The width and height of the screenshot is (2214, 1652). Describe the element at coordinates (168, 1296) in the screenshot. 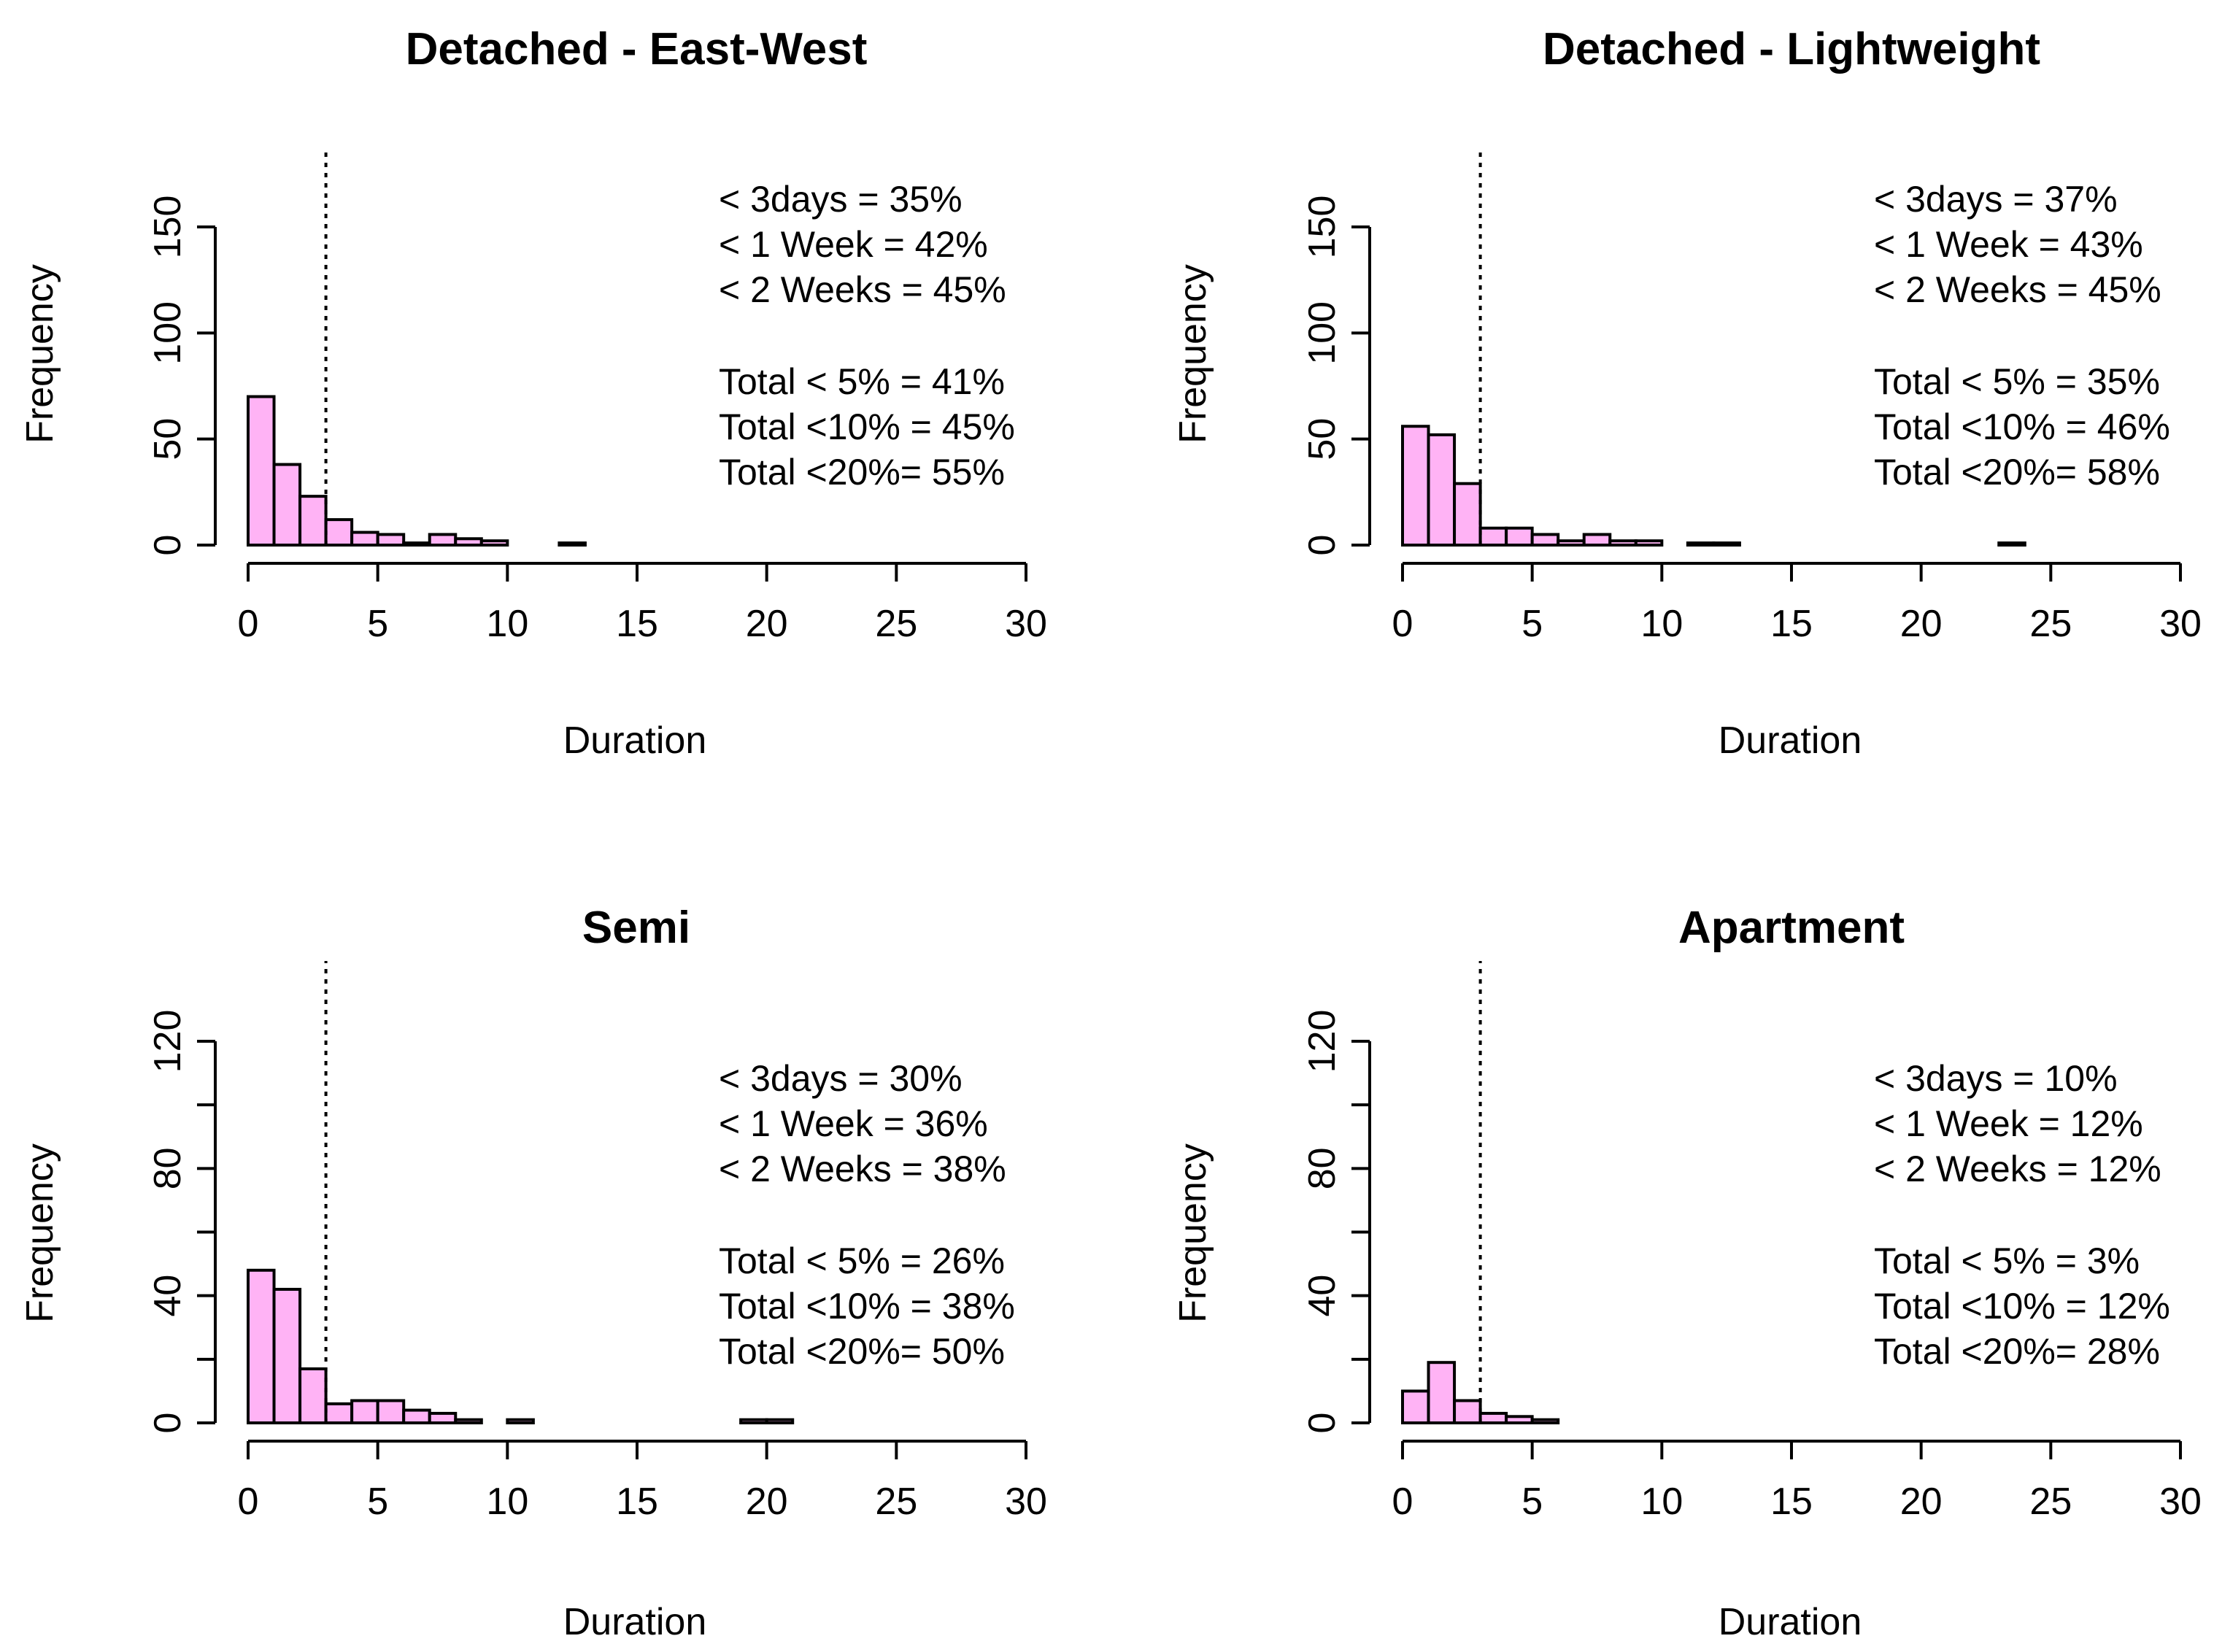

I see `y-tick-label: 40` at that location.